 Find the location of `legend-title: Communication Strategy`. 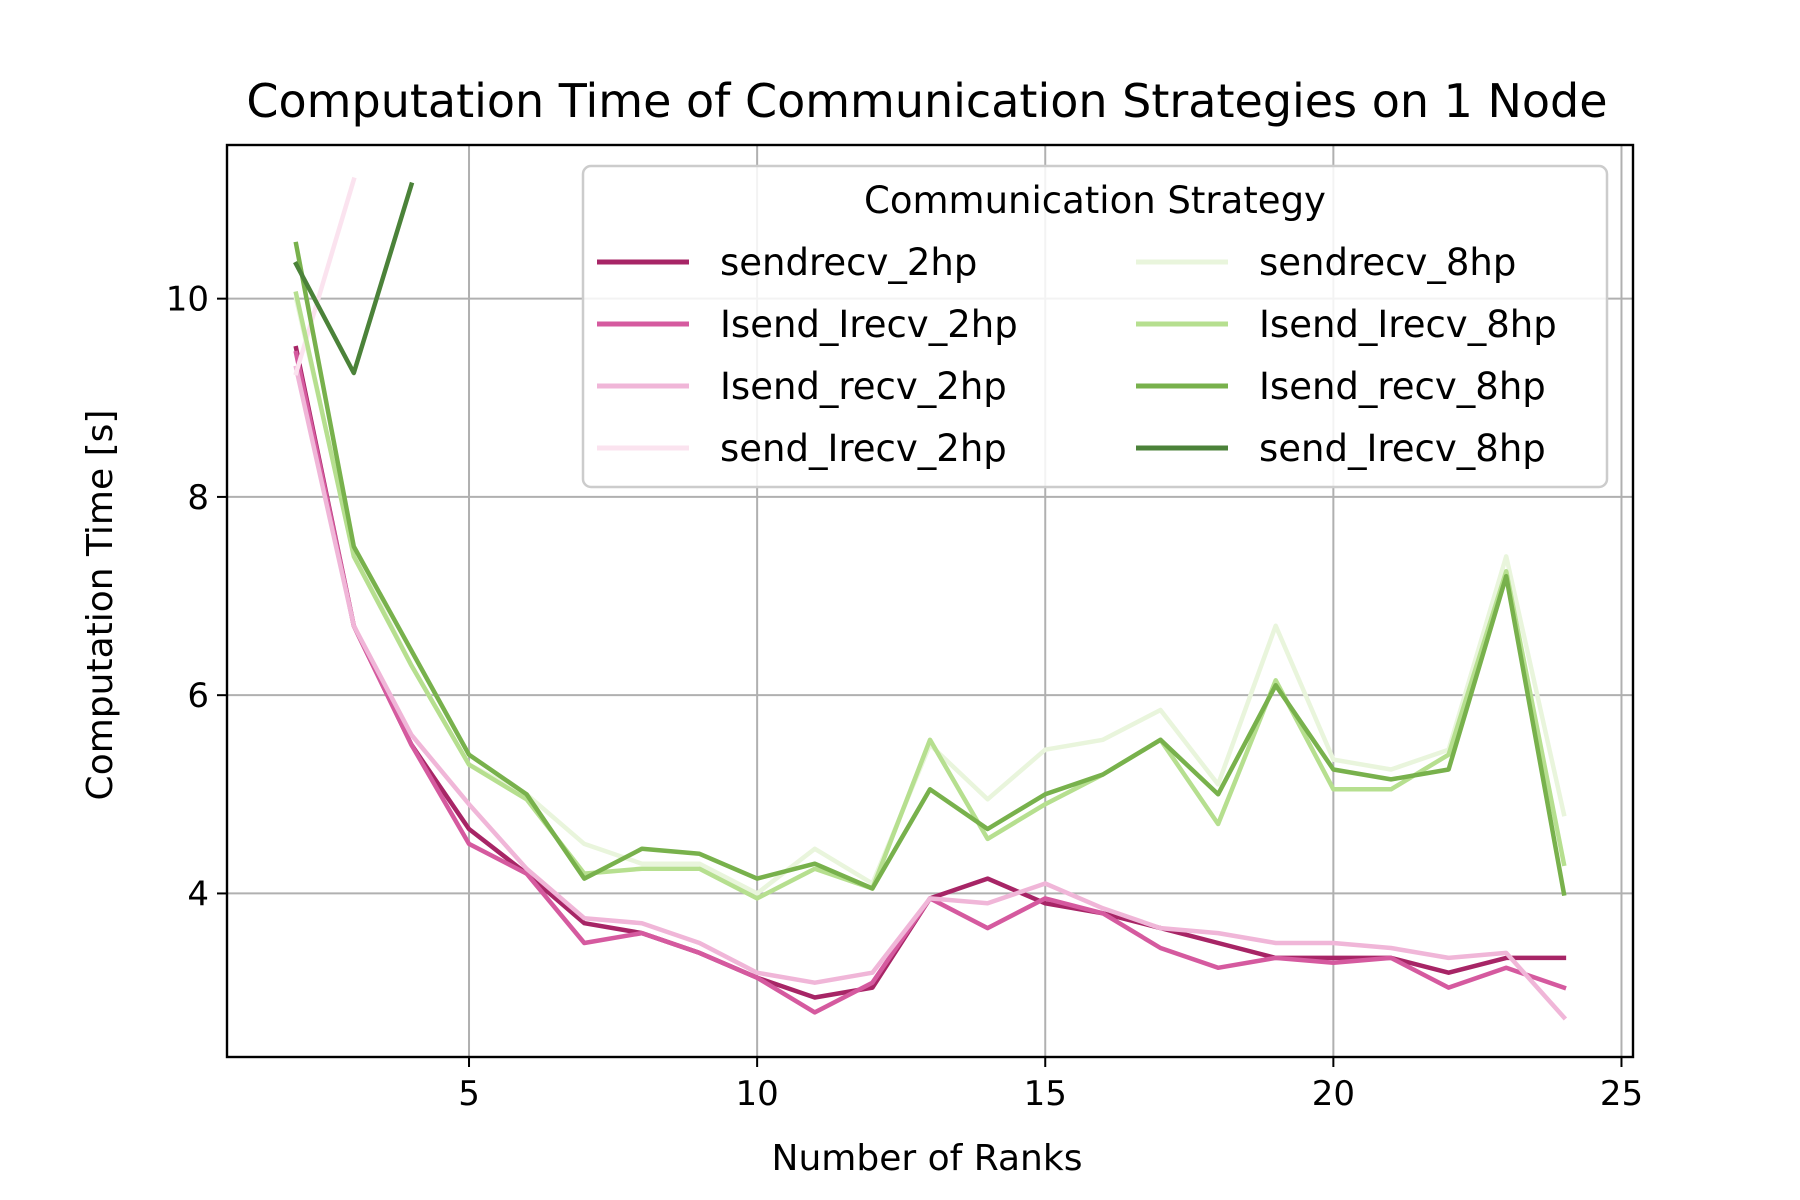

legend-title: Communication Strategy is located at coordinates (1095, 200).